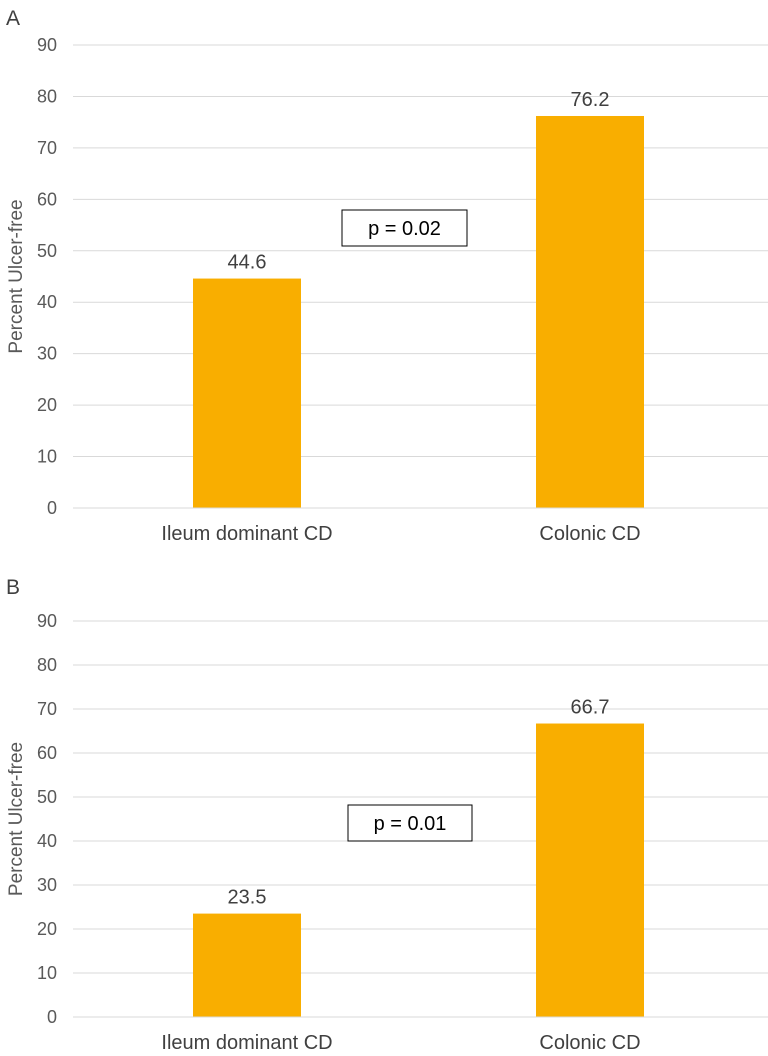  I want to click on panel-label: A, so click(13, 18).